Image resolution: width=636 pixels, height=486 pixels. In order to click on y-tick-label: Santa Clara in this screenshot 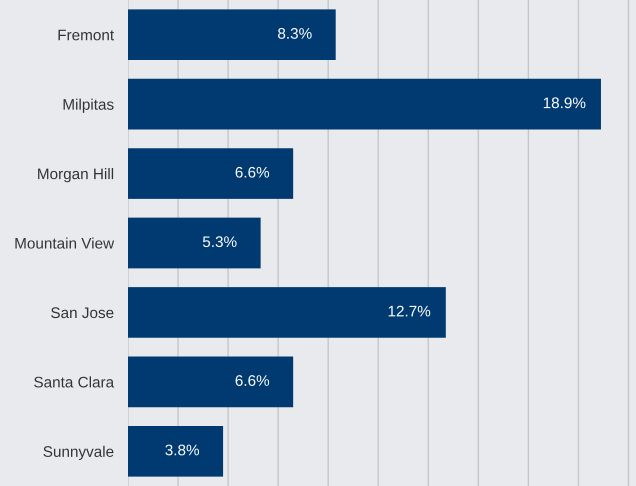, I will do `click(74, 382)`.